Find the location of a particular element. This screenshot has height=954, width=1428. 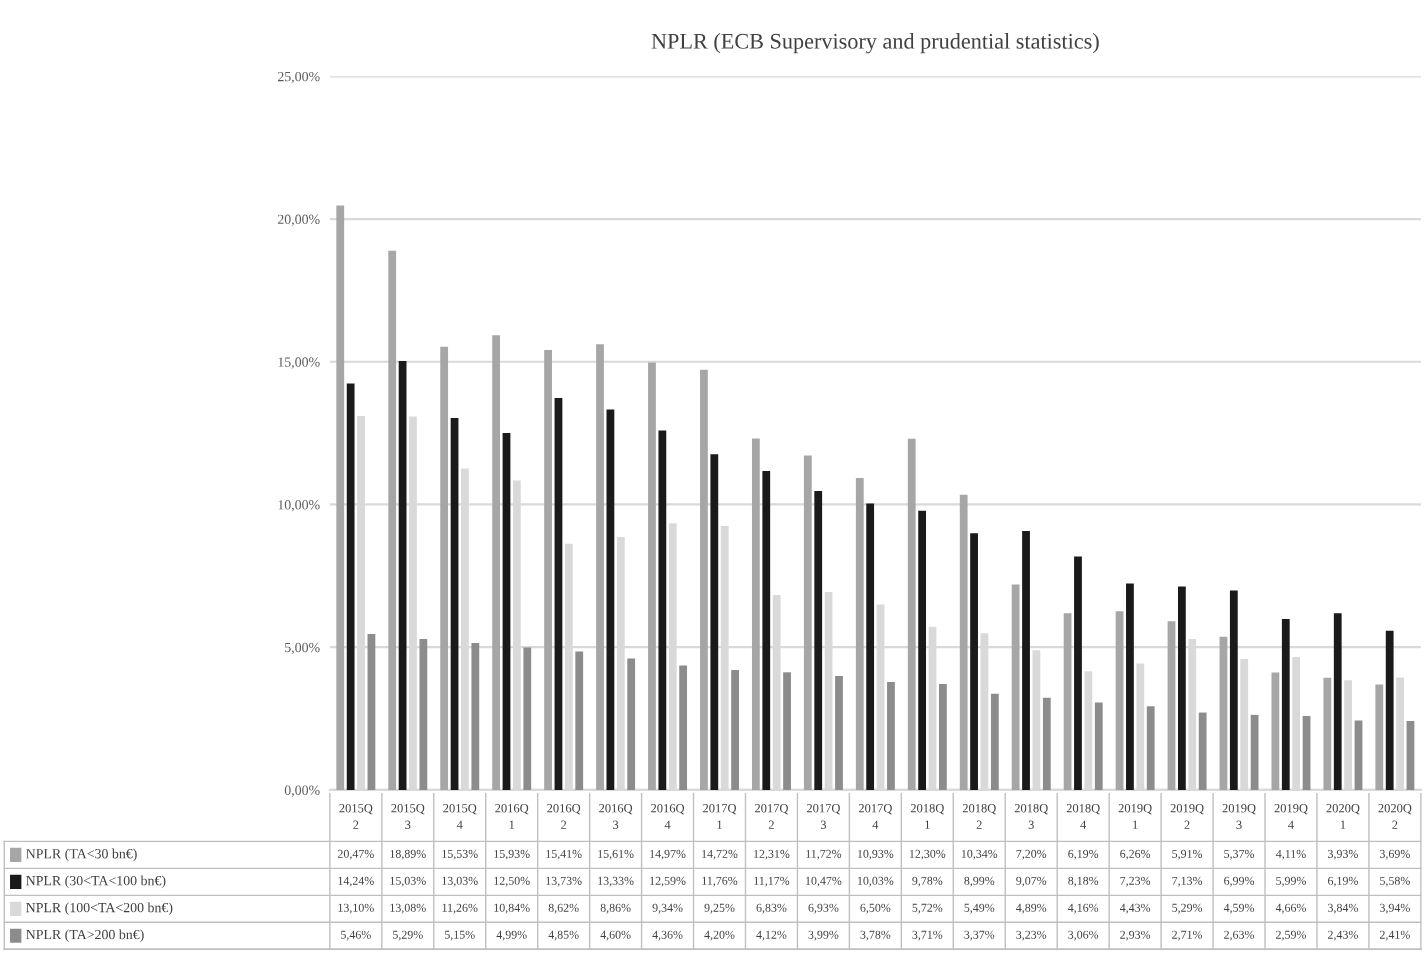

chart-title: NPLR (ECB Supervisory and prudential statistics) is located at coordinates (875, 43).